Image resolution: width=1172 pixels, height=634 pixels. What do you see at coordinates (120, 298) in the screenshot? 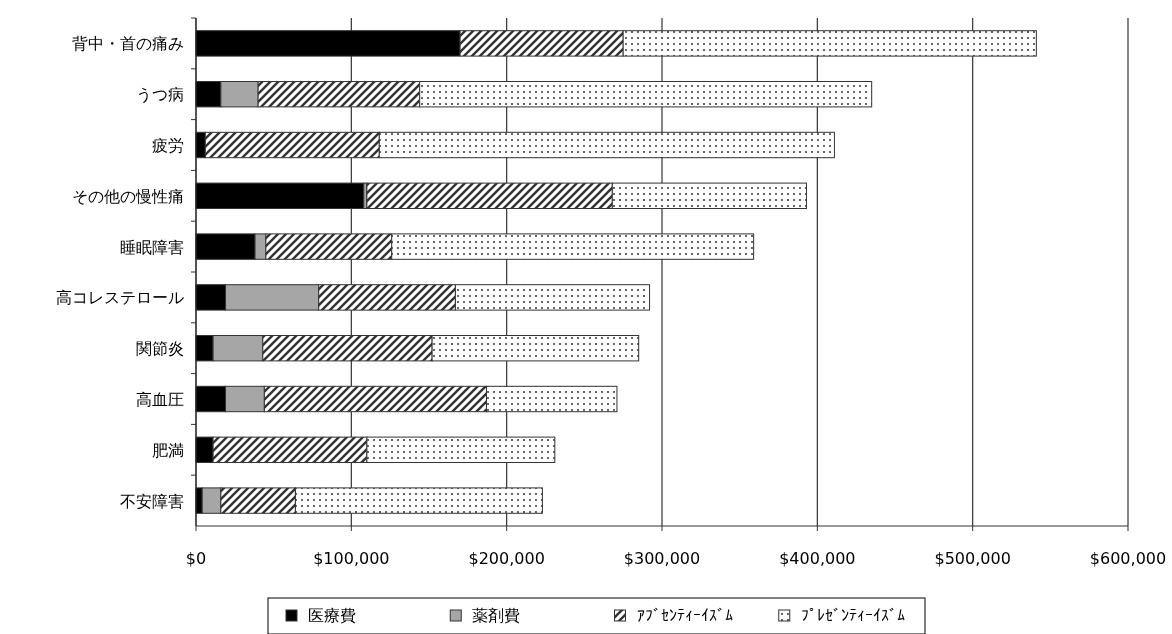
I see `y-tick-label: 高コレステロール` at bounding box center [120, 298].